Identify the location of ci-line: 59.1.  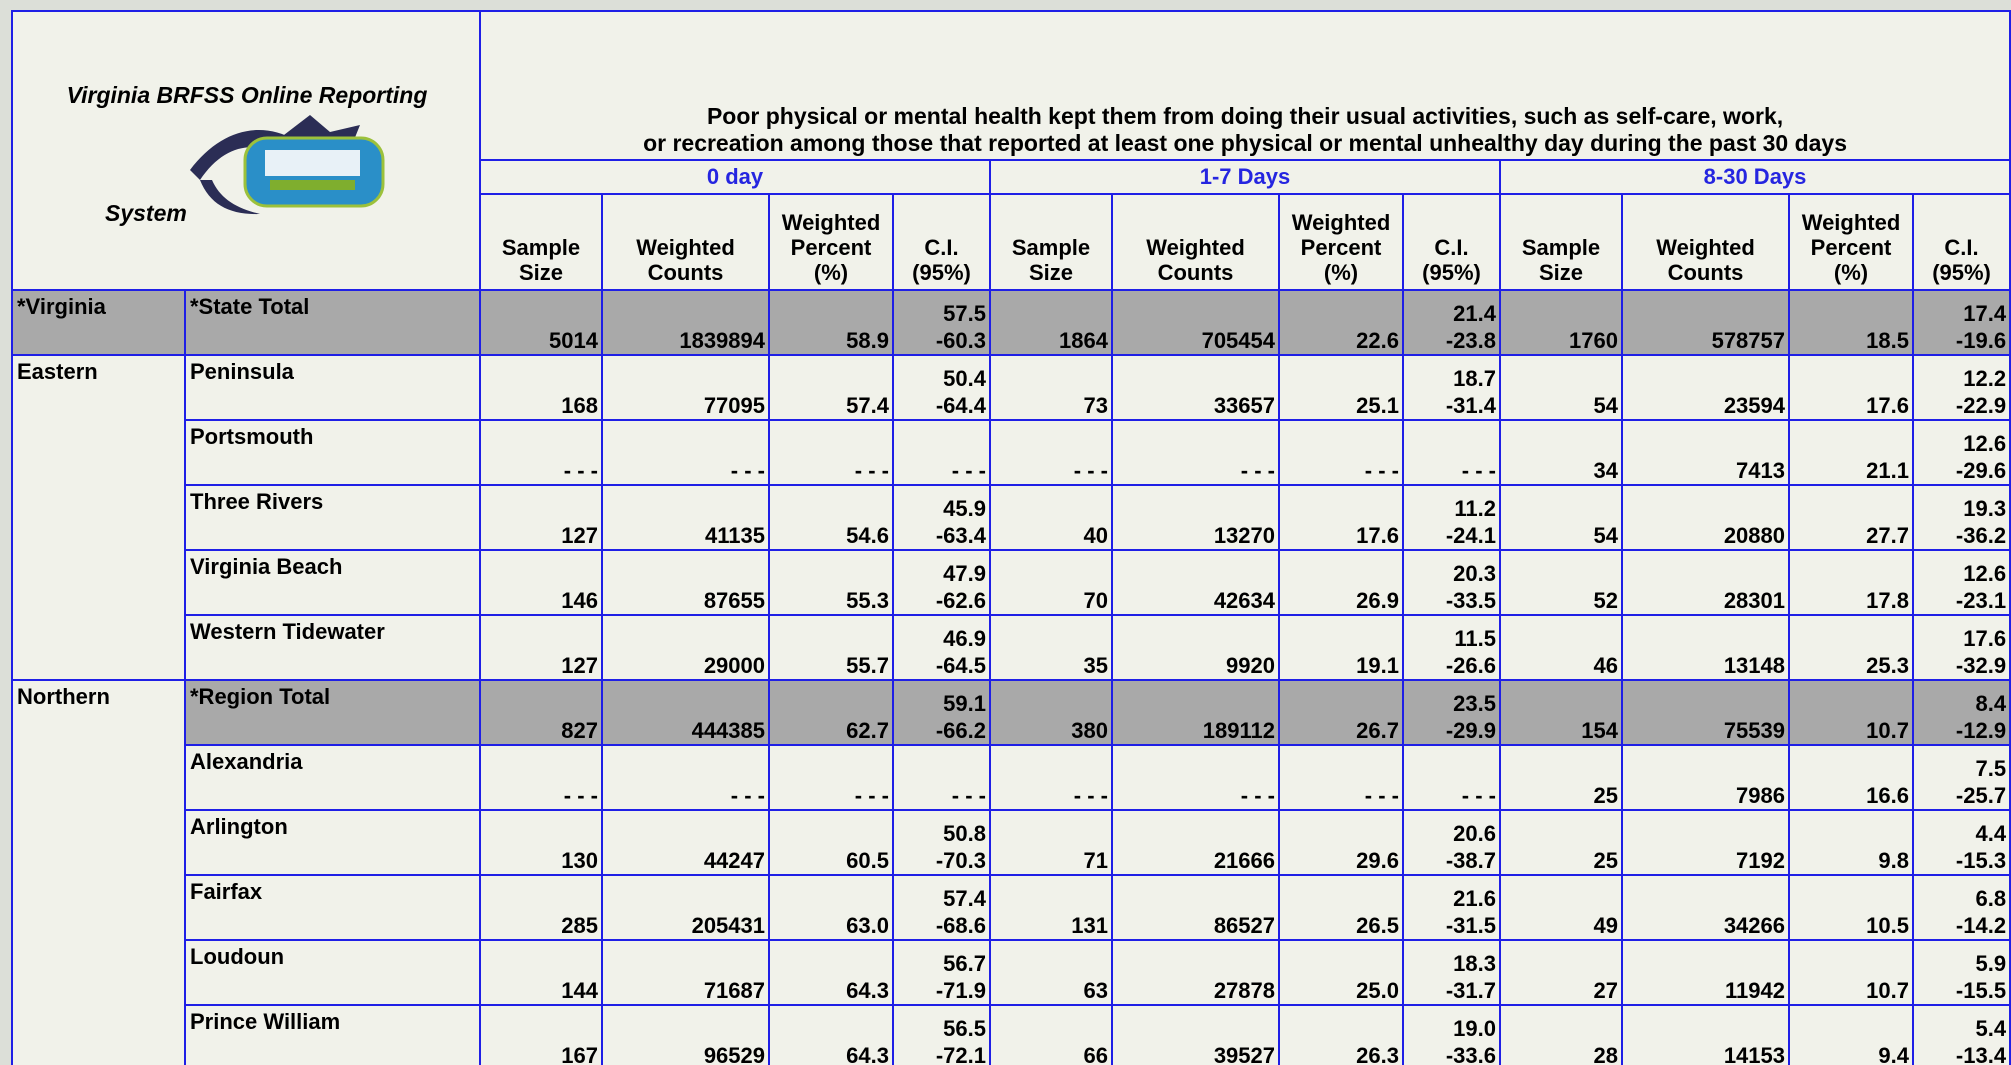
(964, 703).